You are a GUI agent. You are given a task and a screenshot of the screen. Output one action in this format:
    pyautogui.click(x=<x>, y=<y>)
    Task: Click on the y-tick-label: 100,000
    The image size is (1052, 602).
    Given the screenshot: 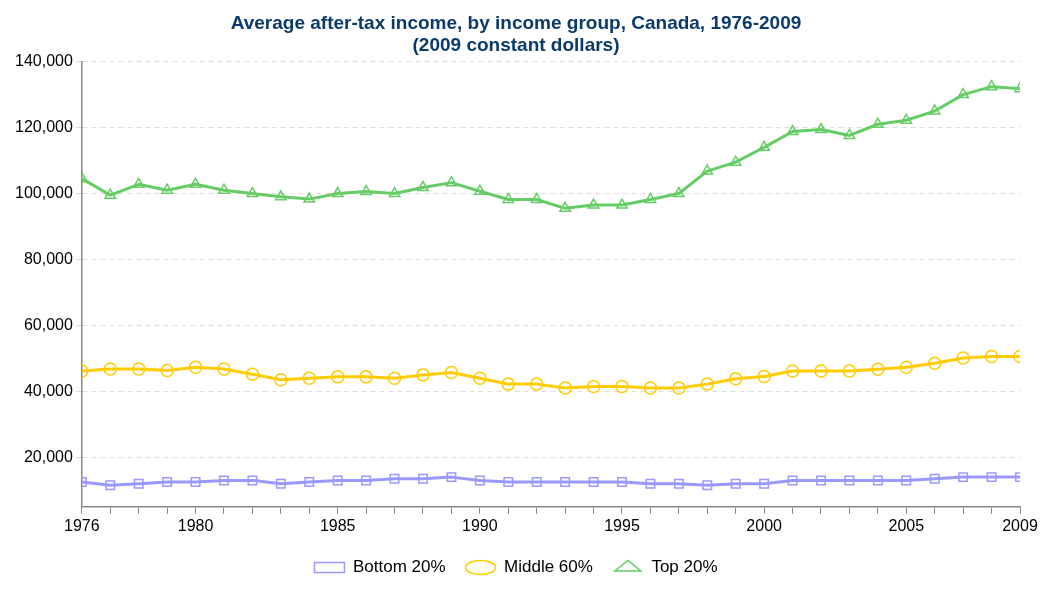 What is the action you would take?
    pyautogui.click(x=43, y=192)
    